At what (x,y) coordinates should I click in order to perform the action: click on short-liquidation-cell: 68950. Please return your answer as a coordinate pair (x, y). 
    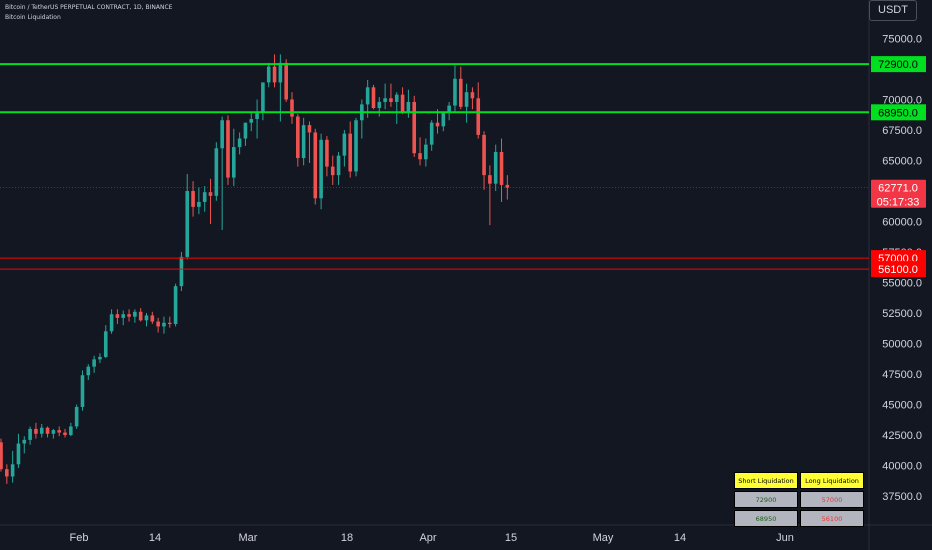
    Looking at the image, I should click on (766, 518).